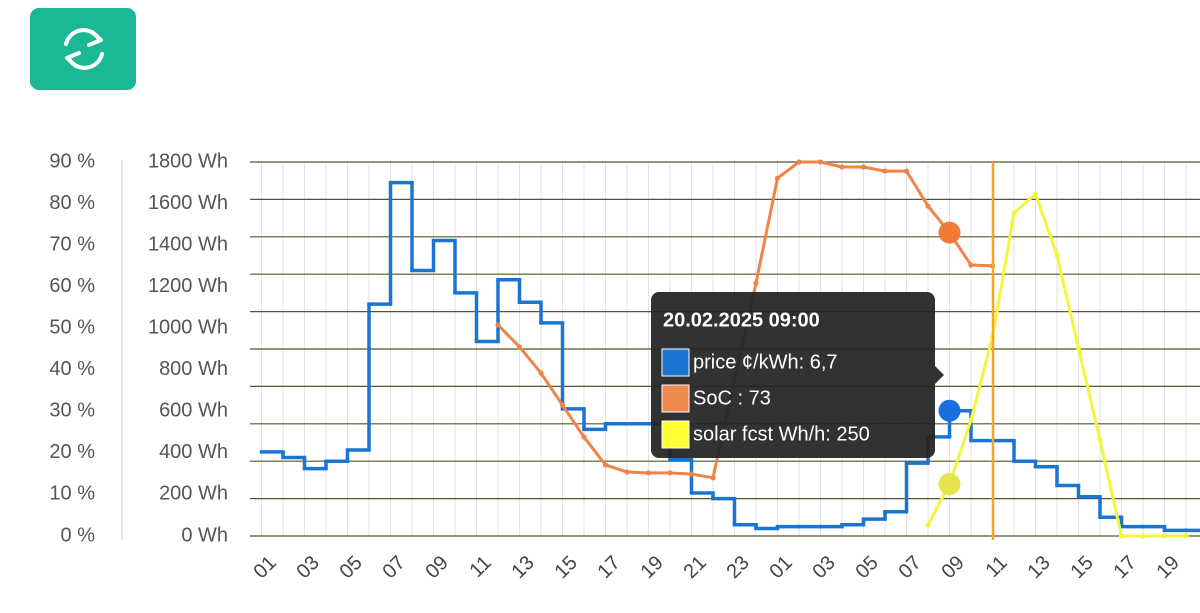  I want to click on y-tick-label: 60 %, so click(72, 286).